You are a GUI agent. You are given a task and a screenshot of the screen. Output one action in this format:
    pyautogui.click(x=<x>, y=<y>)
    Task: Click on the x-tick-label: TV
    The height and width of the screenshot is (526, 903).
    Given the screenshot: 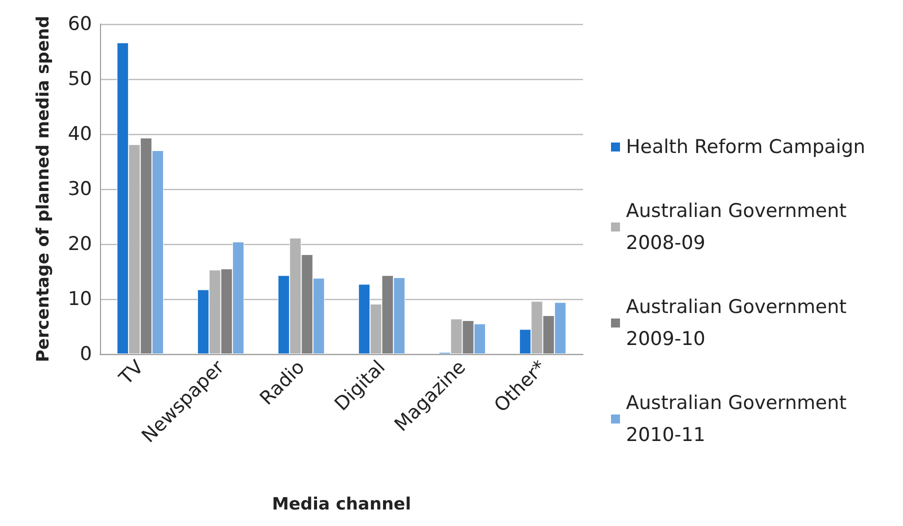 What is the action you would take?
    pyautogui.click(x=131, y=373)
    